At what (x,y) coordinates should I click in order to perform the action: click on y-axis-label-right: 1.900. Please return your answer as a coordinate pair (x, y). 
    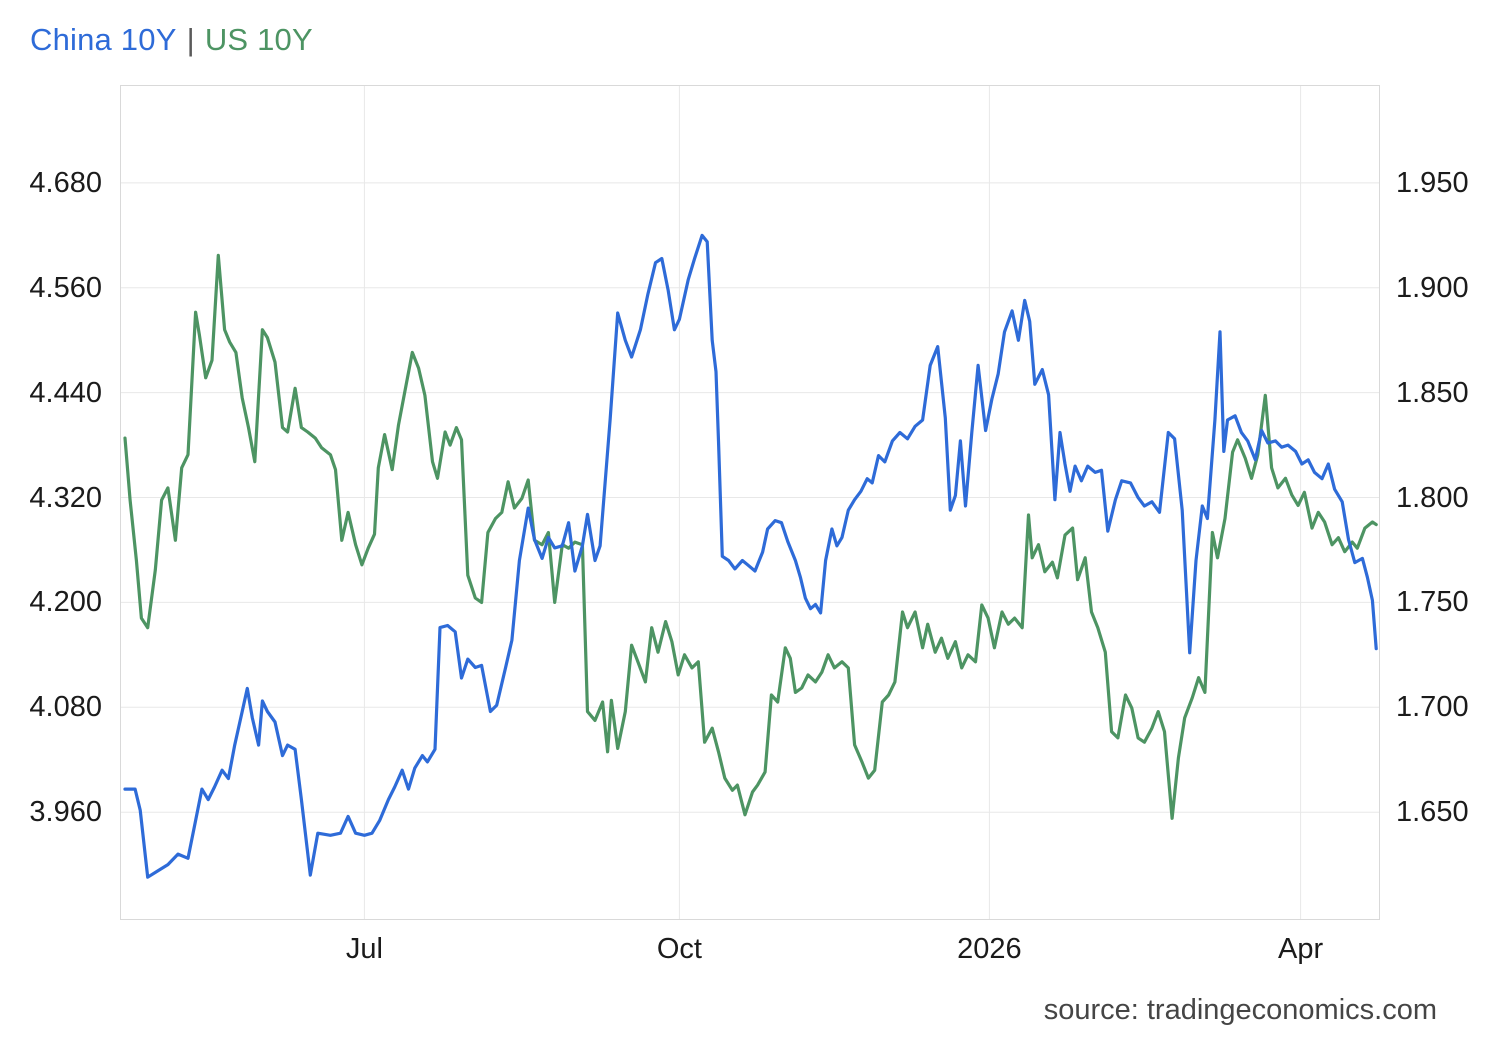
    Looking at the image, I should click on (1432, 287).